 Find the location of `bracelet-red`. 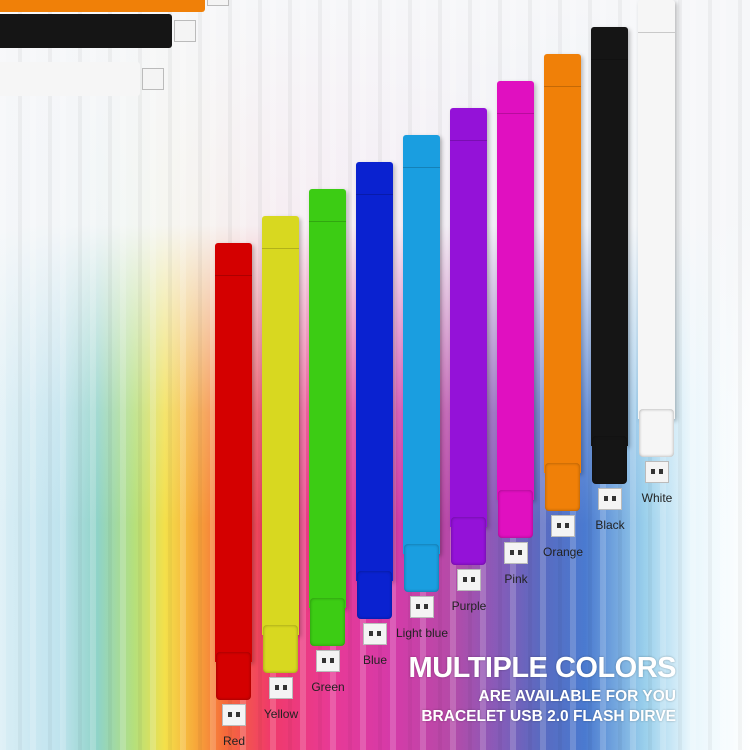

bracelet-red is located at coordinates (233, 452).